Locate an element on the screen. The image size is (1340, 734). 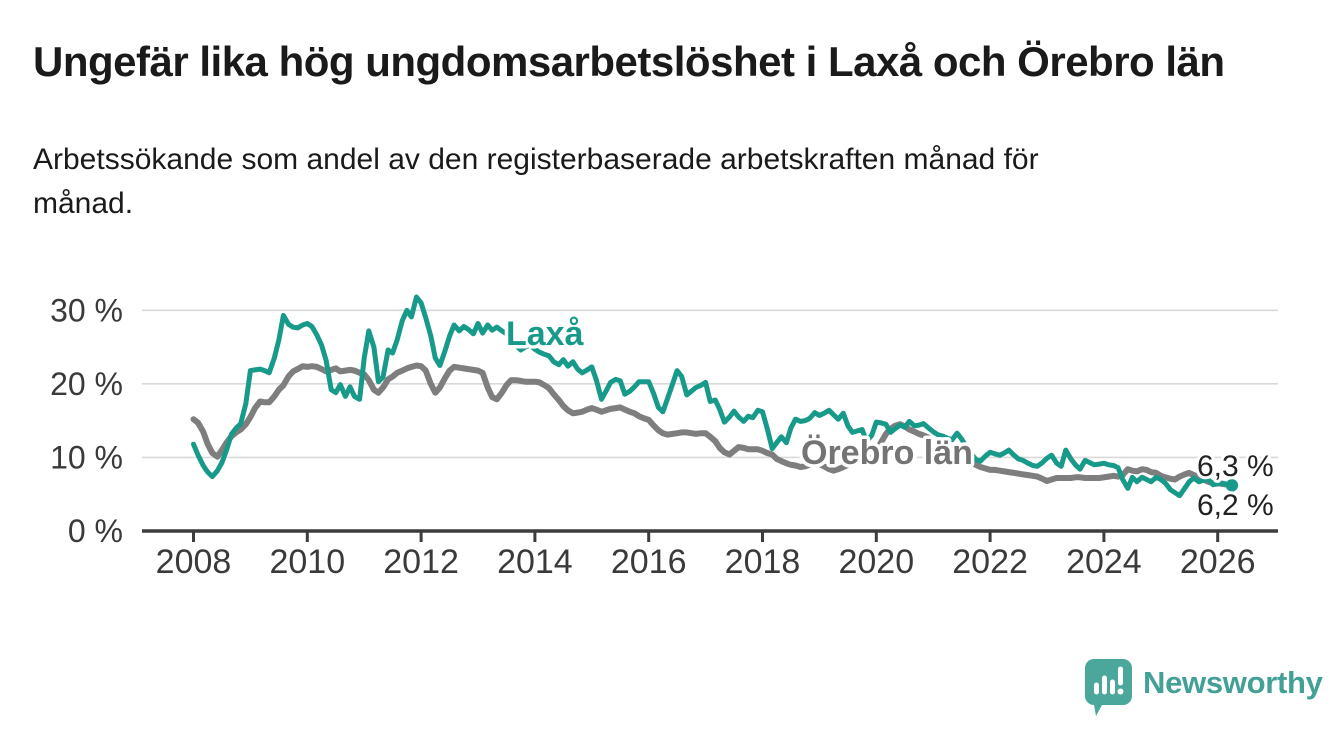
newsworthy-logo: Newsworthy is located at coordinates (1204, 688).